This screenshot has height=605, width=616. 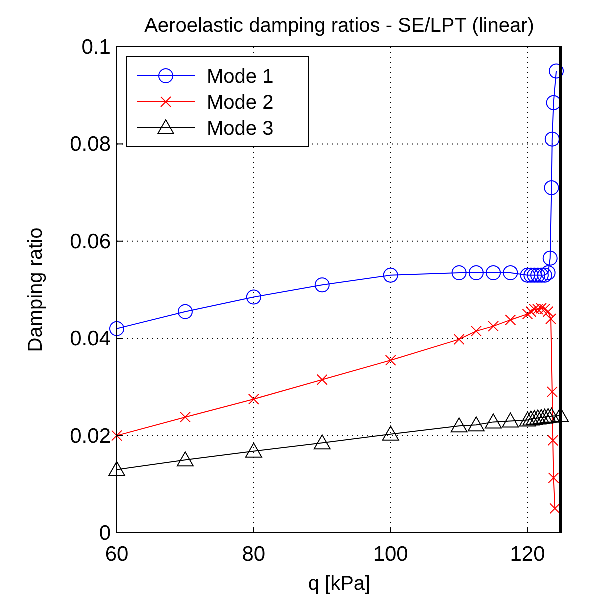 What do you see at coordinates (90, 242) in the screenshot?
I see `y-tick-label: 0.06` at bounding box center [90, 242].